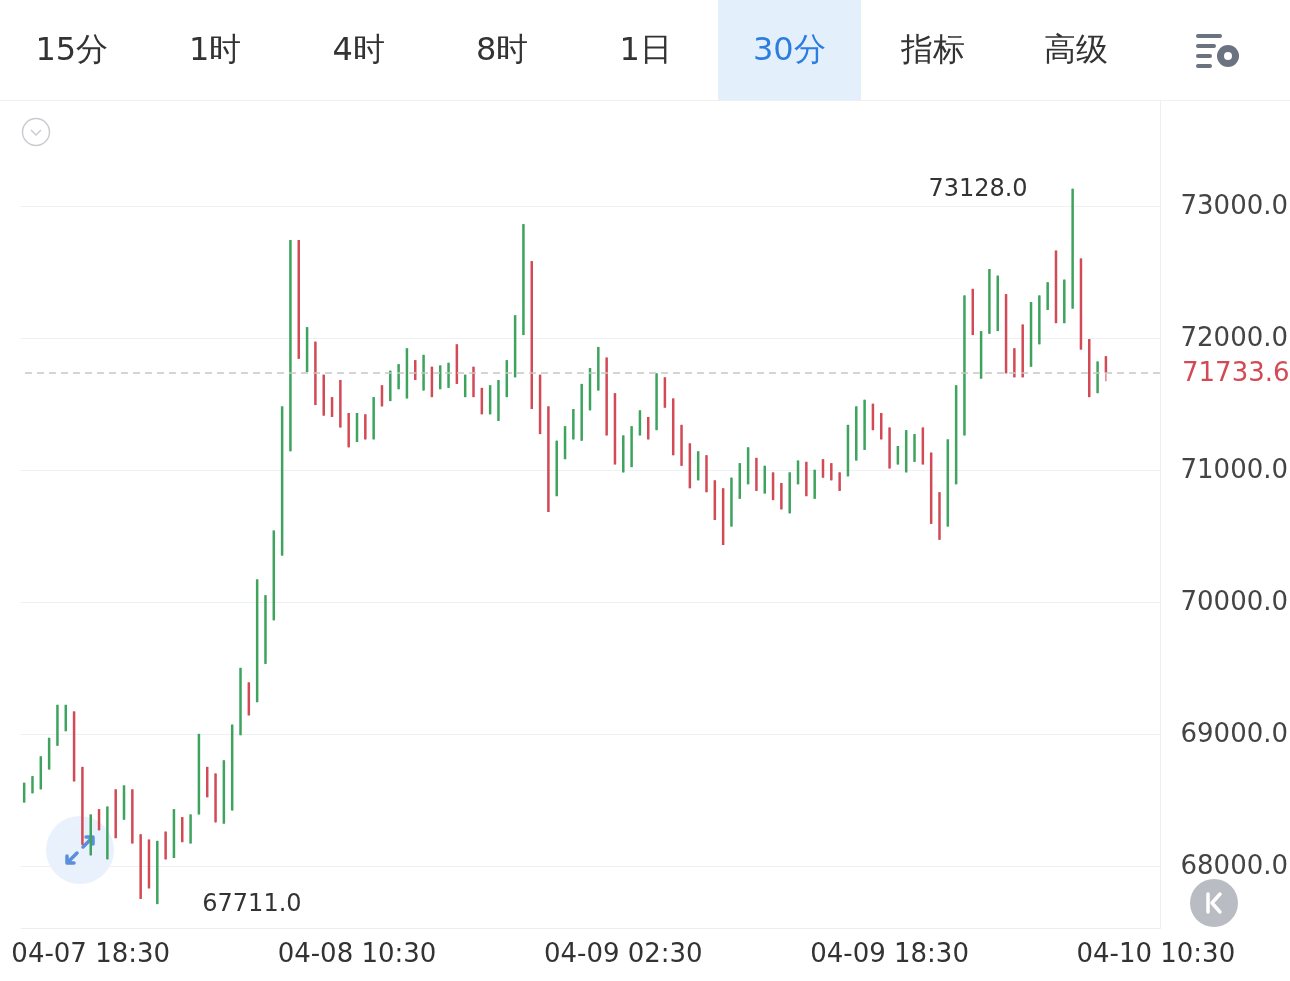 Image resolution: width=1290 pixels, height=981 pixels. I want to click on text: 1日, so click(645, 49).